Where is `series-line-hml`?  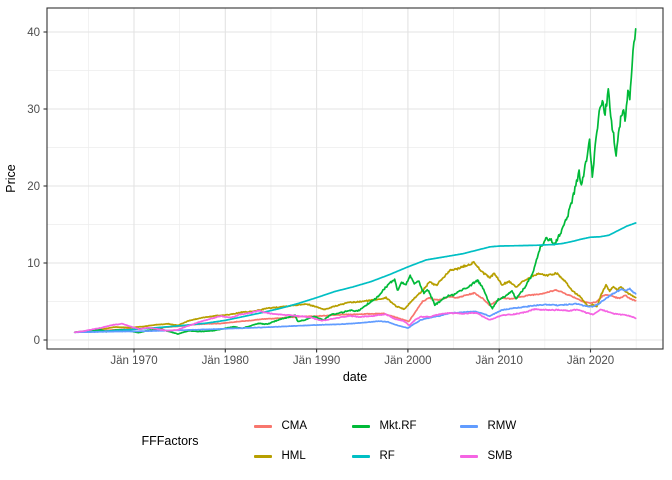 series-line-hml is located at coordinates (355, 297).